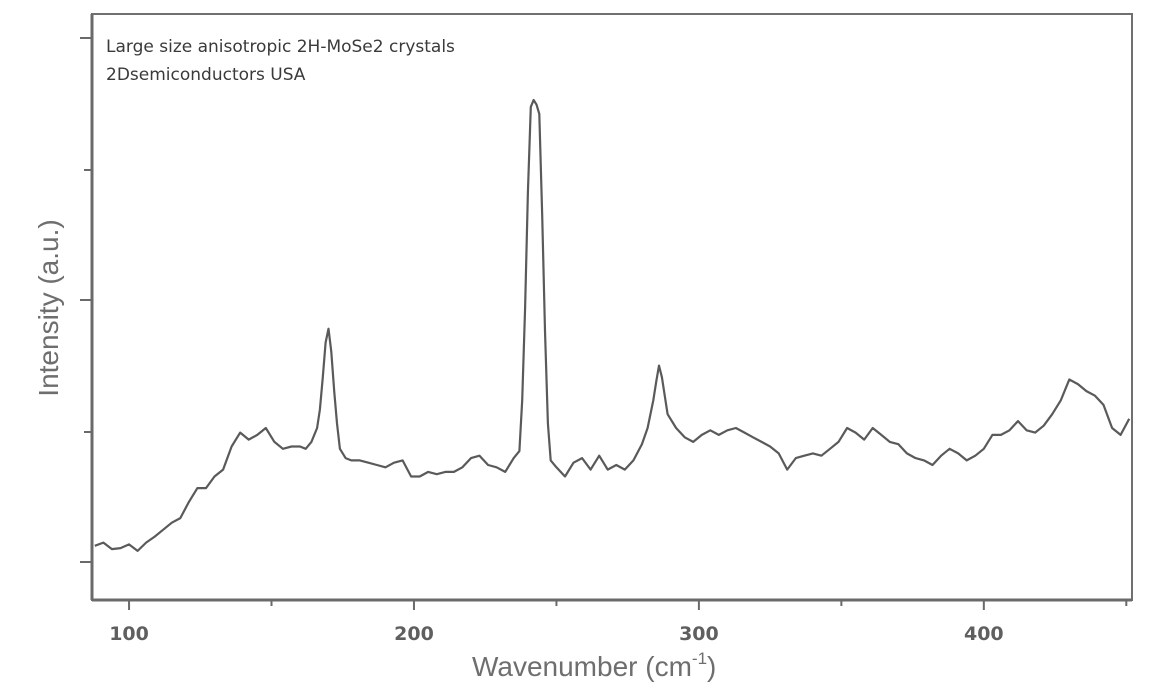 The image size is (1166, 690). I want to click on x-tick-label: 400, so click(984, 634).